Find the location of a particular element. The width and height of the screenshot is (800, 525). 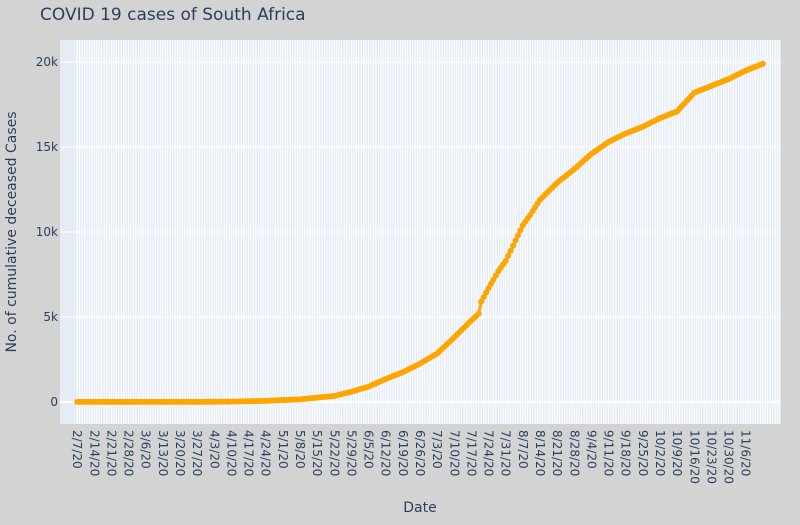

x-tick-label: 10/30/20 is located at coordinates (729, 457).